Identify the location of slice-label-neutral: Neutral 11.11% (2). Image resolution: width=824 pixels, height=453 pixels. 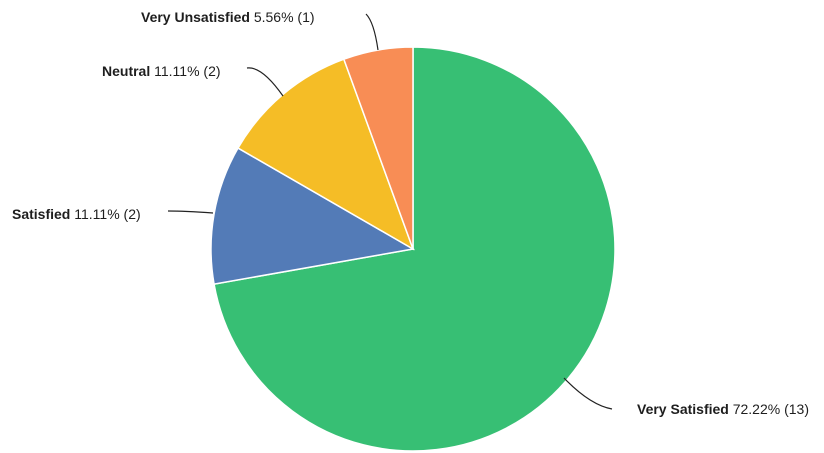
(161, 71).